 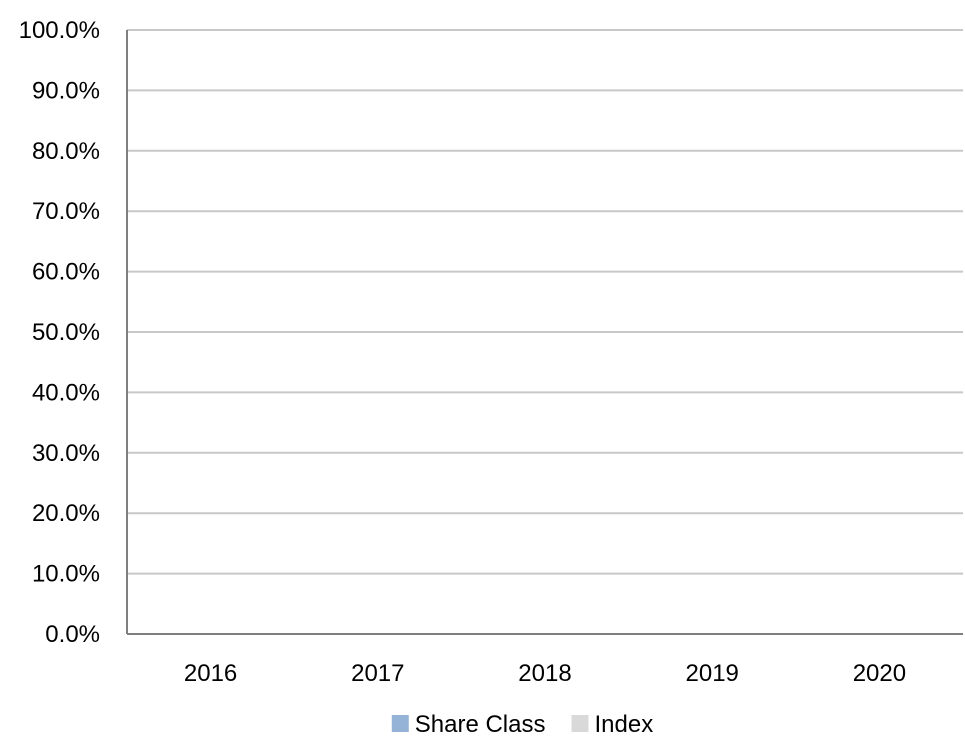 I want to click on y-tick-label: 30.0%, so click(x=66, y=453).